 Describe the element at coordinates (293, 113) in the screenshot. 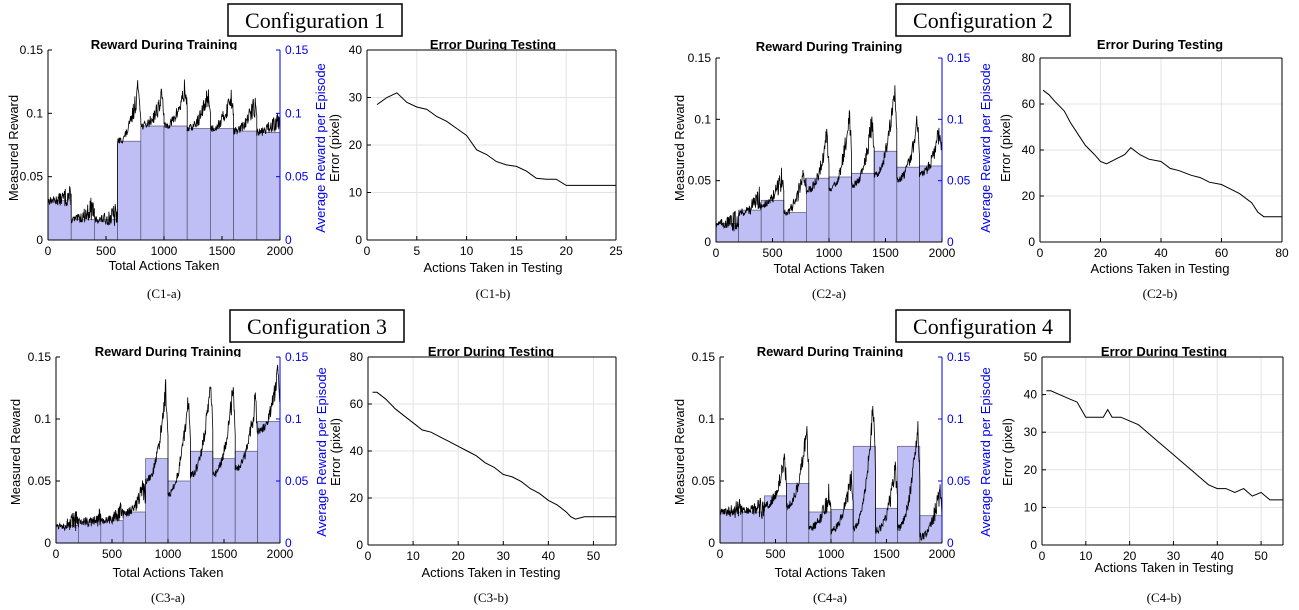

I see `y2-tick-label: 0.1` at that location.